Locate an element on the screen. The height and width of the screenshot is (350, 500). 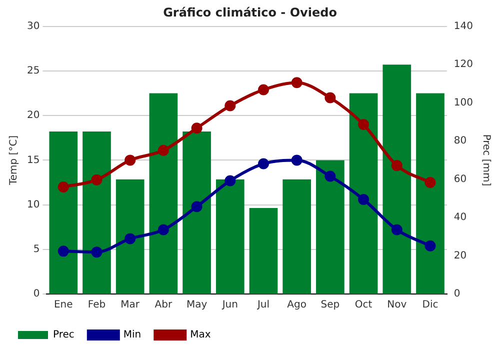
x-tick-label: Ago is located at coordinates (296, 305).